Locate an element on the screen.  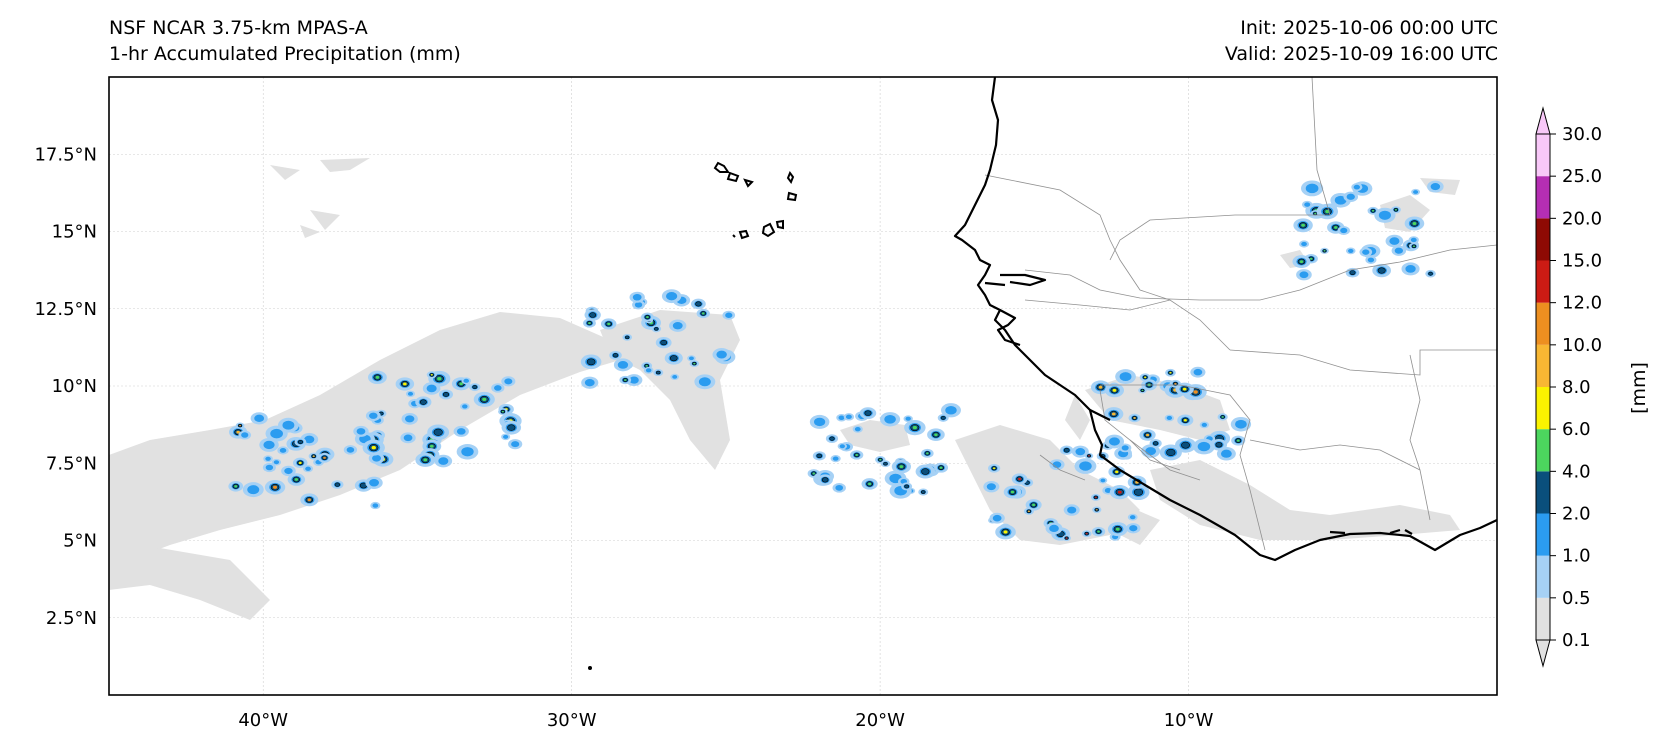
field-title: 1-hr Accumulated Precipitation (mm) is located at coordinates (285, 54).